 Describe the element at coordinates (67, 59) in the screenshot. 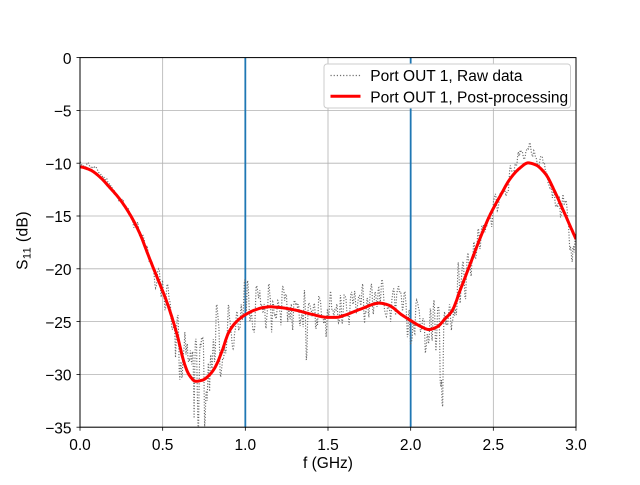

I see `svg-text: 0` at that location.